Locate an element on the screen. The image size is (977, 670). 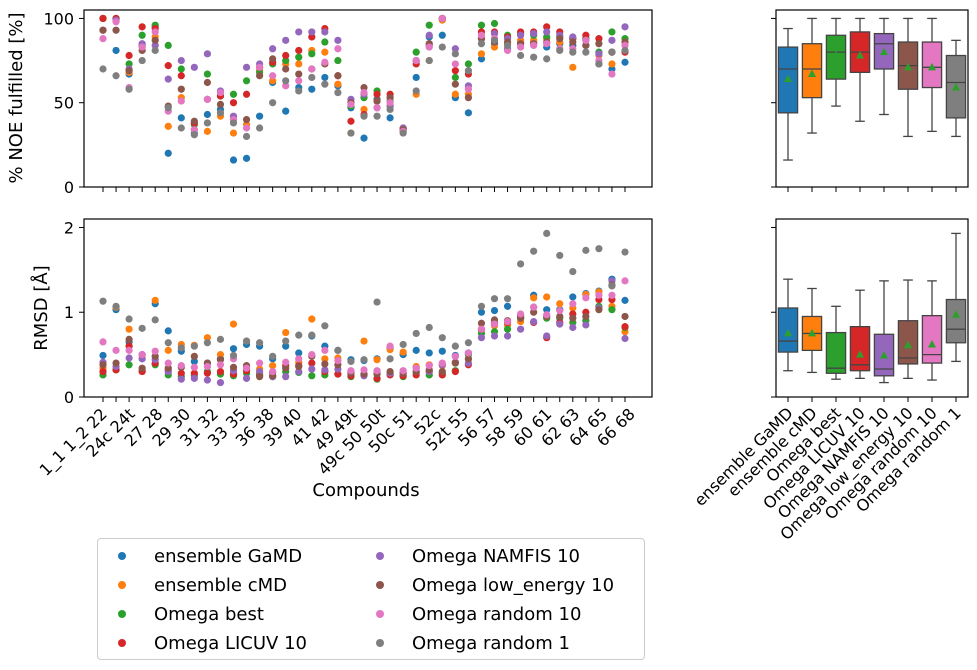
rmsd-box-item is located at coordinates (860, 334).